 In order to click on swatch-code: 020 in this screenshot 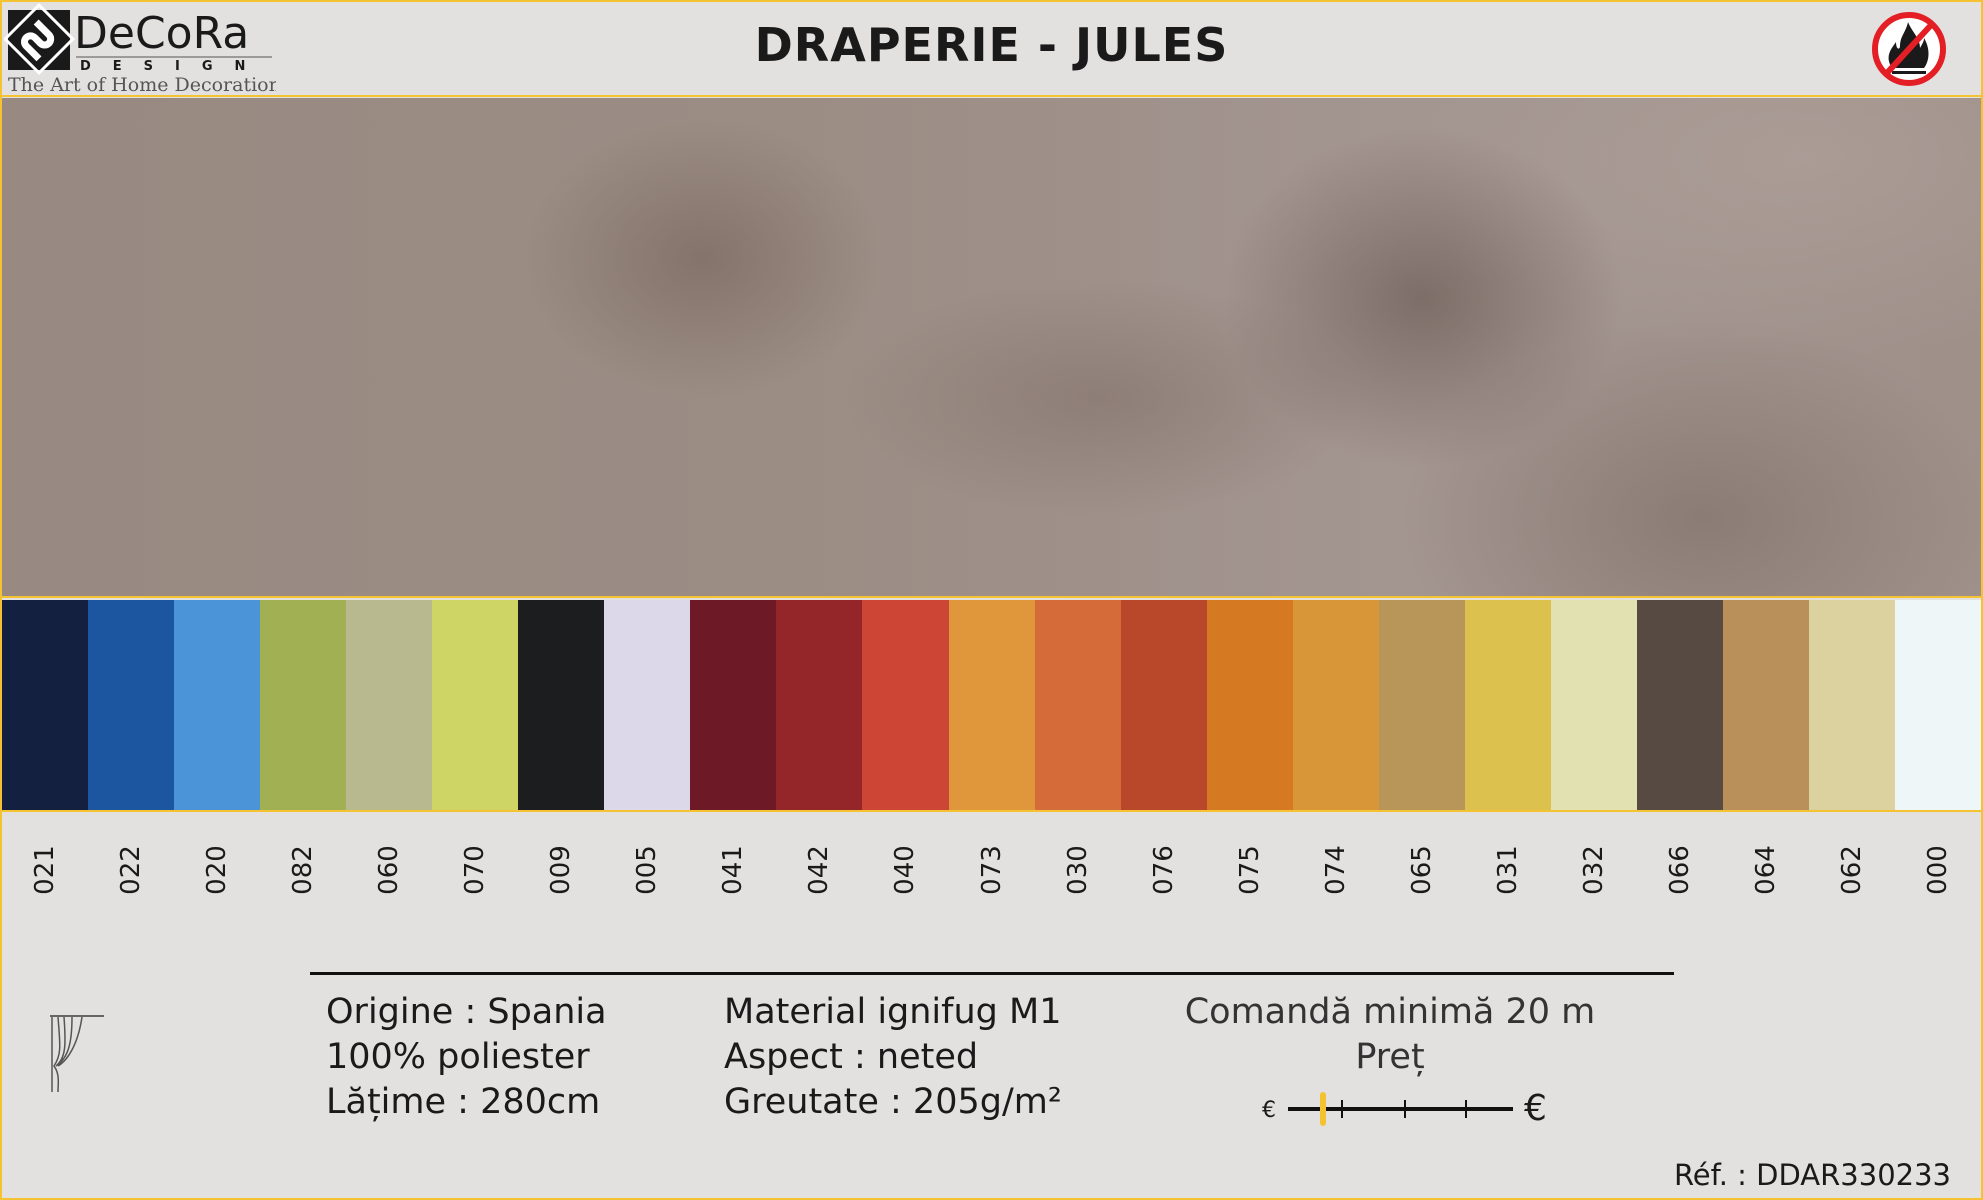, I will do `click(217, 870)`.